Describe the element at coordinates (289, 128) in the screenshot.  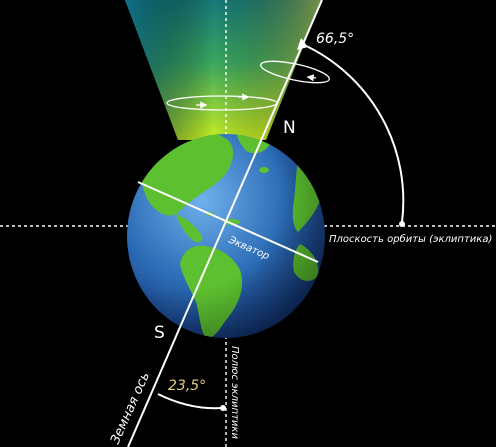
I see `north-pole-label: N` at that location.